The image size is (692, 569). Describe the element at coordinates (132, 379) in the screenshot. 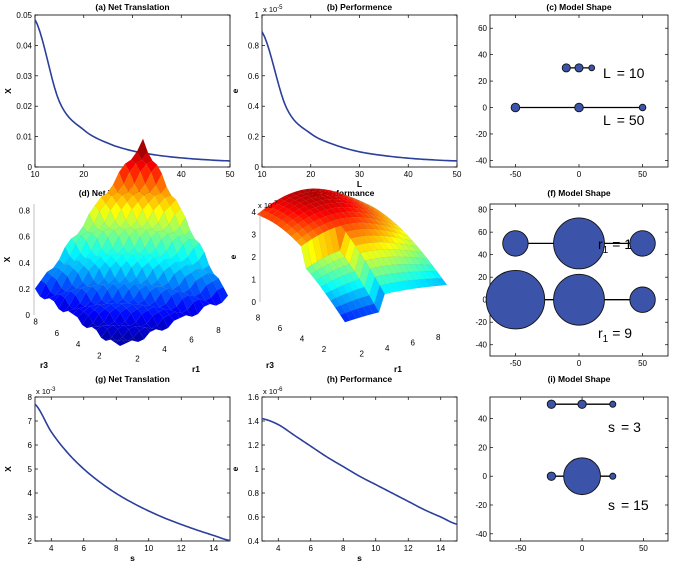

I see `chart-title: (g) Net Translation` at that location.